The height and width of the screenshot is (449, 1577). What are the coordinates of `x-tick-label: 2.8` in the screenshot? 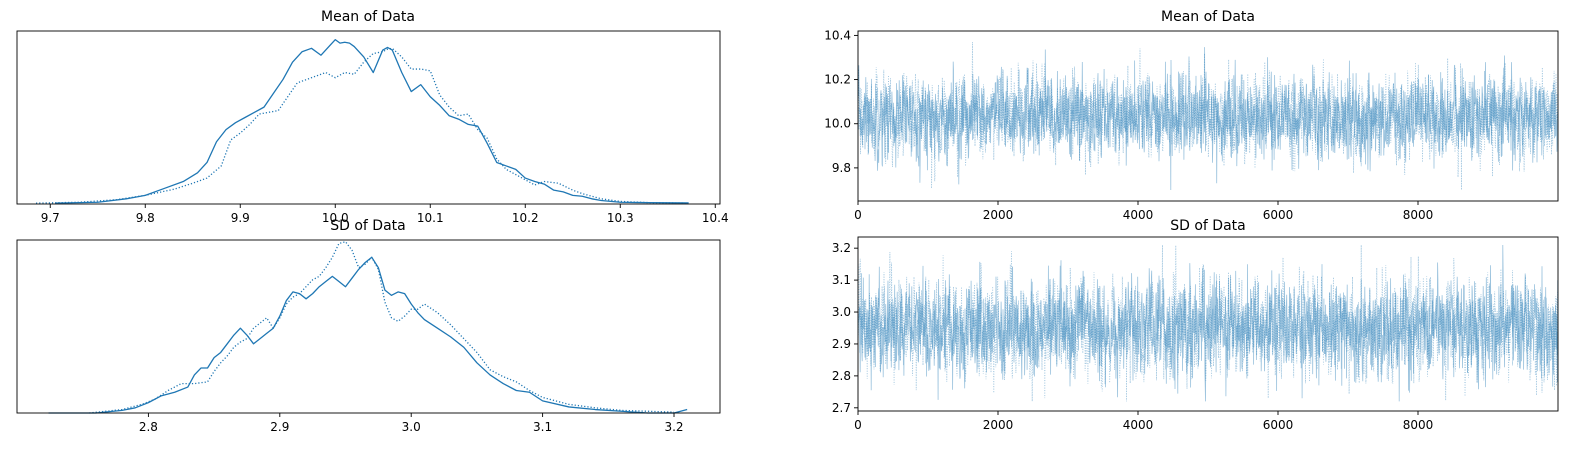 It's located at (148, 427).